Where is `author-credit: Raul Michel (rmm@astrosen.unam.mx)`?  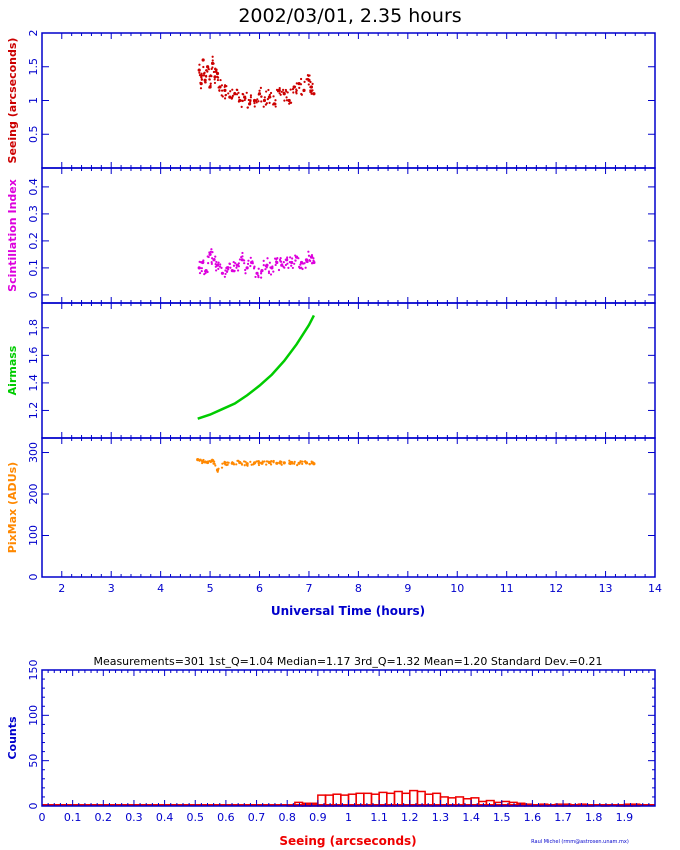 author-credit: Raul Michel (rmm@astrosen.unam.mx) is located at coordinates (580, 842).